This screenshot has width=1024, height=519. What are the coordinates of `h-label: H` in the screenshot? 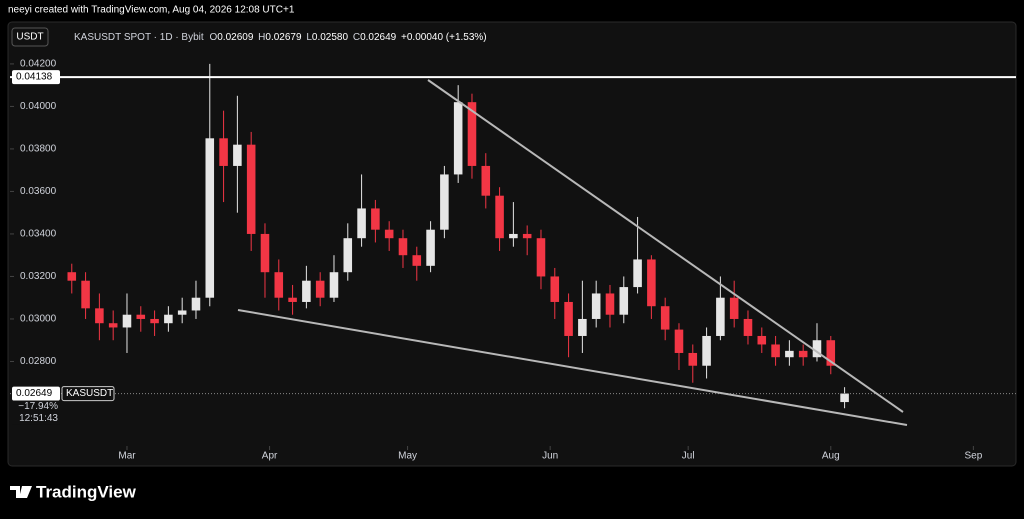 It's located at (261, 37).